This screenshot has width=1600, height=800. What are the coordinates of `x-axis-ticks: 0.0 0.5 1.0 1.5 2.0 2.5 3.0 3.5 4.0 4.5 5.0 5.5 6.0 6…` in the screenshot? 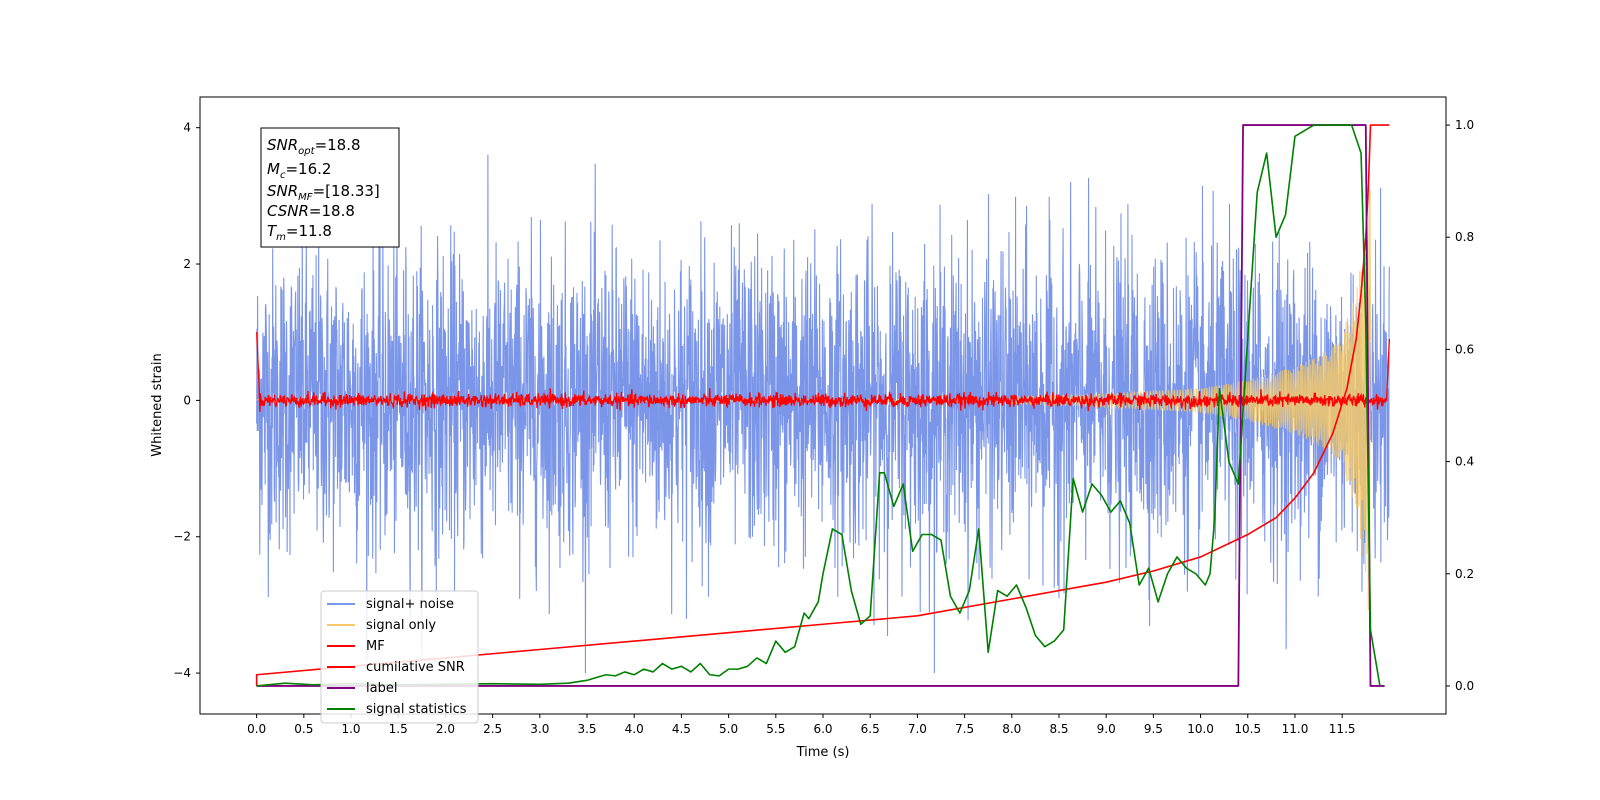 It's located at (801, 725).